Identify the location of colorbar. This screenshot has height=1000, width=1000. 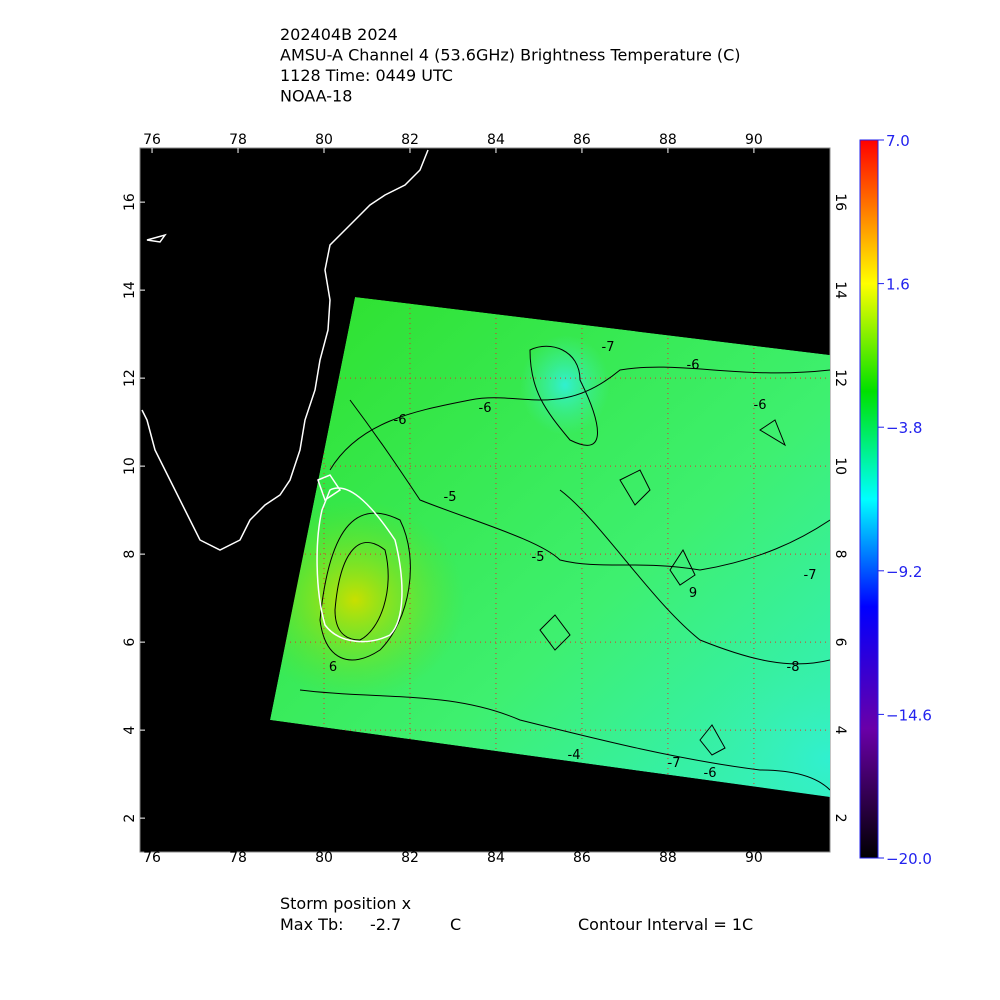
(869, 499).